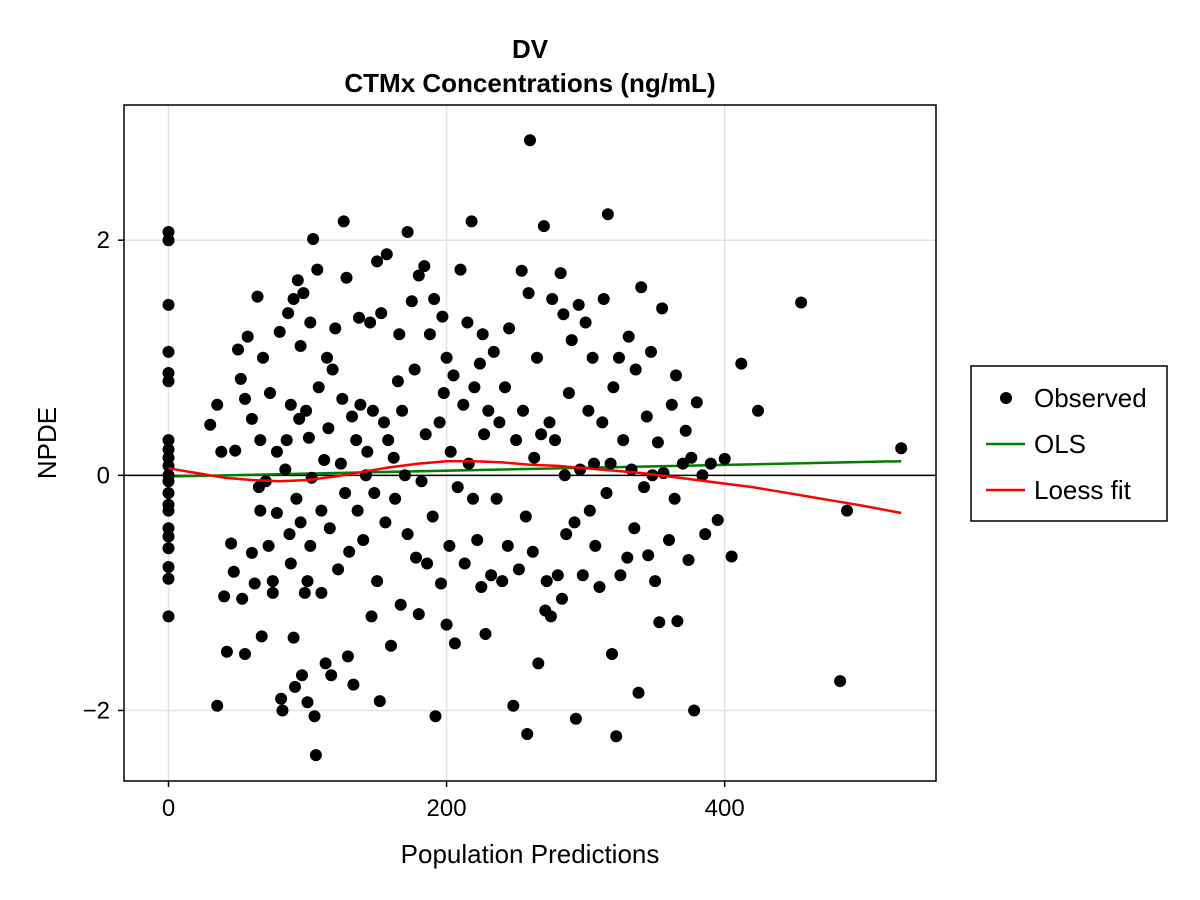 The width and height of the screenshot is (1200, 900). I want to click on y-axis-ticks: −2 0 2, so click(103, 475).